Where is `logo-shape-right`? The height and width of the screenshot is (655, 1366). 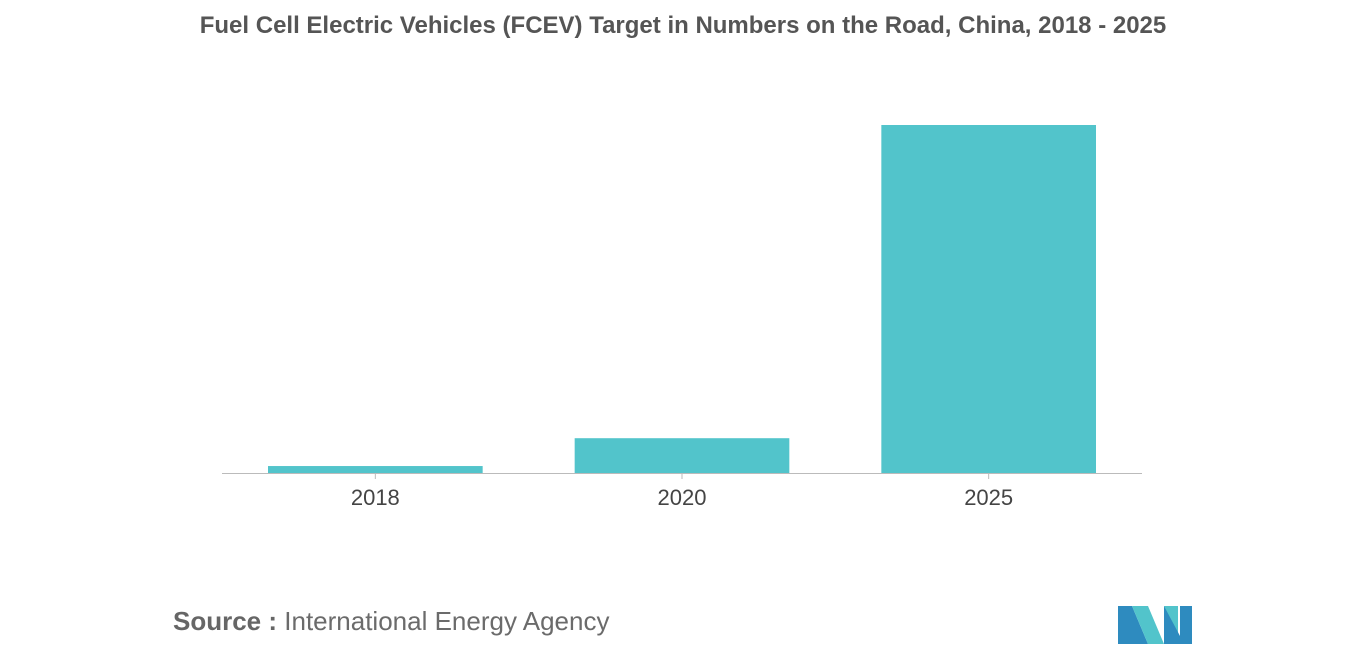
logo-shape-right is located at coordinates (1178, 625).